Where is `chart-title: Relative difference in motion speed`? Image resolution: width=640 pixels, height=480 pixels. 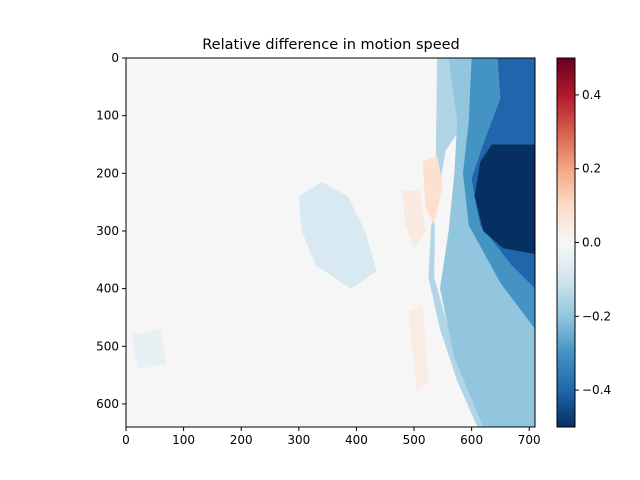
chart-title: Relative difference in motion speed is located at coordinates (331, 45).